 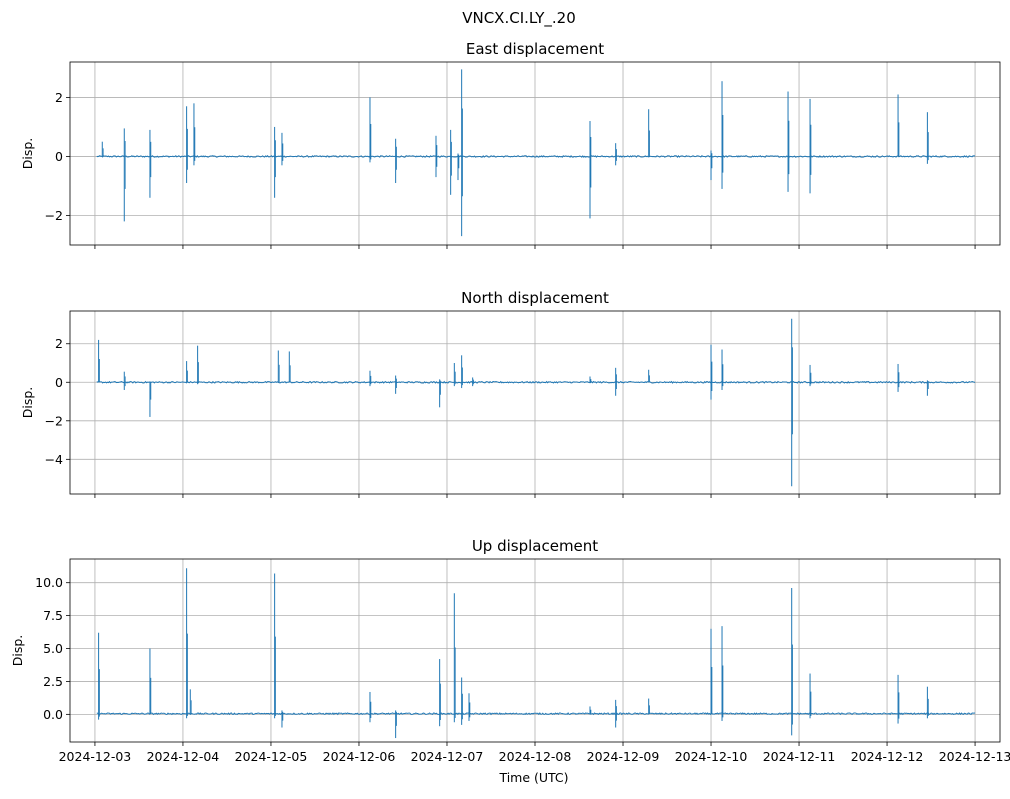 What do you see at coordinates (53, 714) in the screenshot?
I see `y-tick-label: 0.0` at bounding box center [53, 714].